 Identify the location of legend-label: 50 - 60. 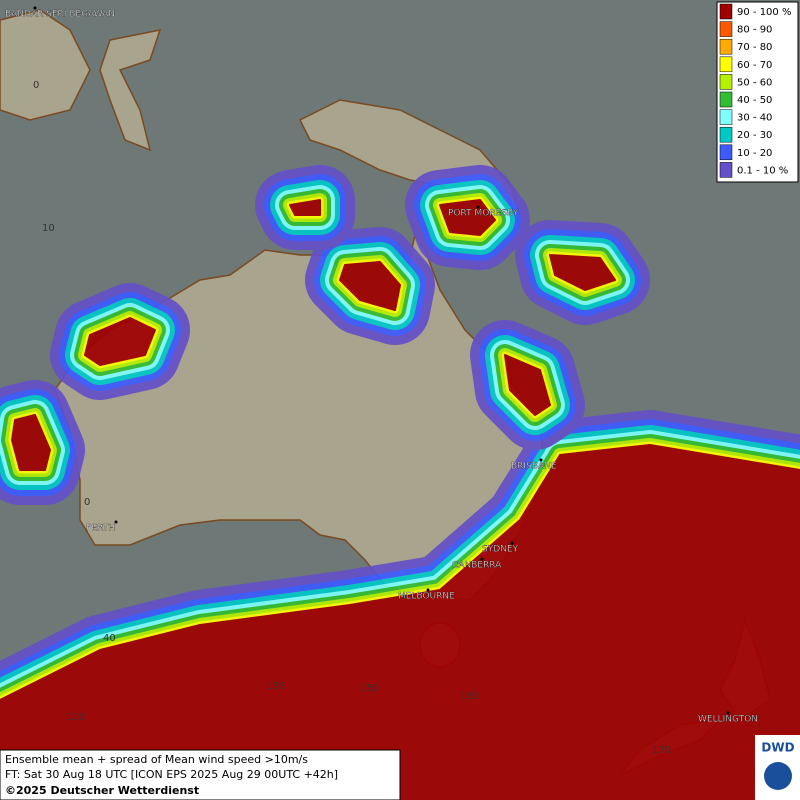
(754, 82).